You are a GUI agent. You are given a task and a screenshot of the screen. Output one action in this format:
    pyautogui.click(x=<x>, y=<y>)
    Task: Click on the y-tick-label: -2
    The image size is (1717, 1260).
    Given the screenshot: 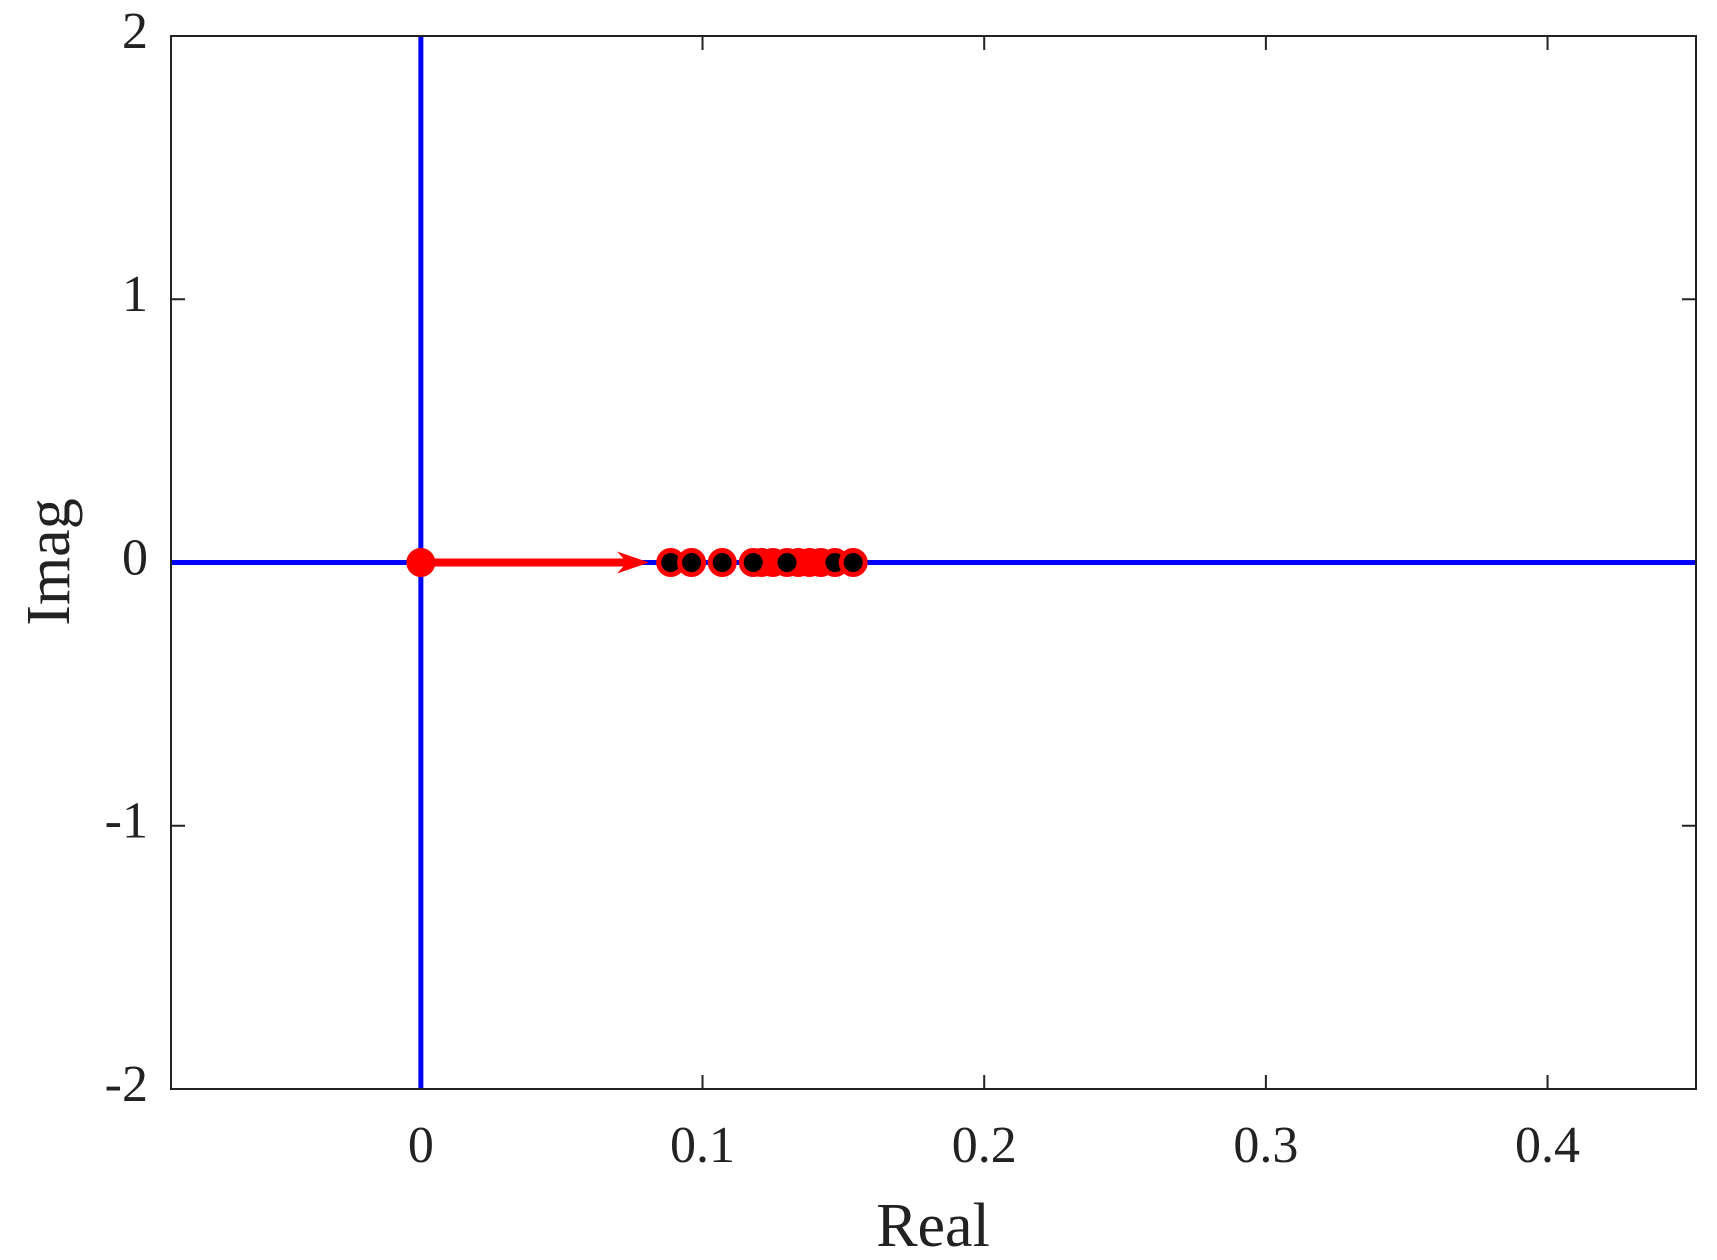 What is the action you would take?
    pyautogui.click(x=126, y=1084)
    